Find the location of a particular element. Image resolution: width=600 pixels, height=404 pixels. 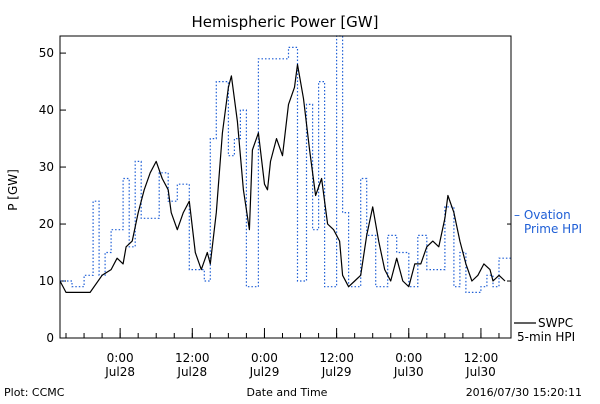

y-tick-label: 40 is located at coordinates (46, 110).